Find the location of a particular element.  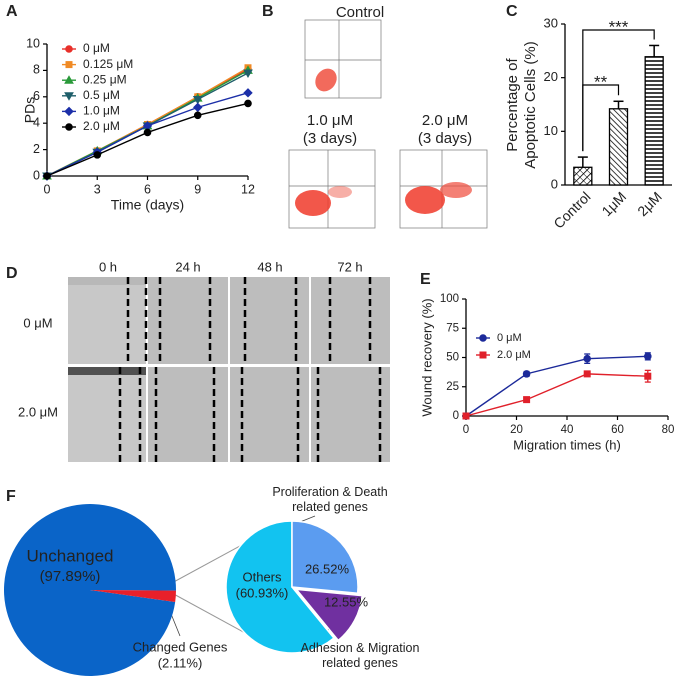

slice-value: (60.93%) is located at coordinates (262, 592).